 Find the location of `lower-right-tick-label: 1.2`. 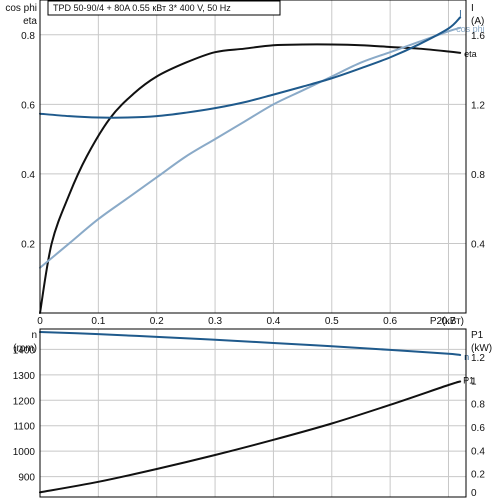

lower-right-tick-label: 1.2 is located at coordinates (478, 358).